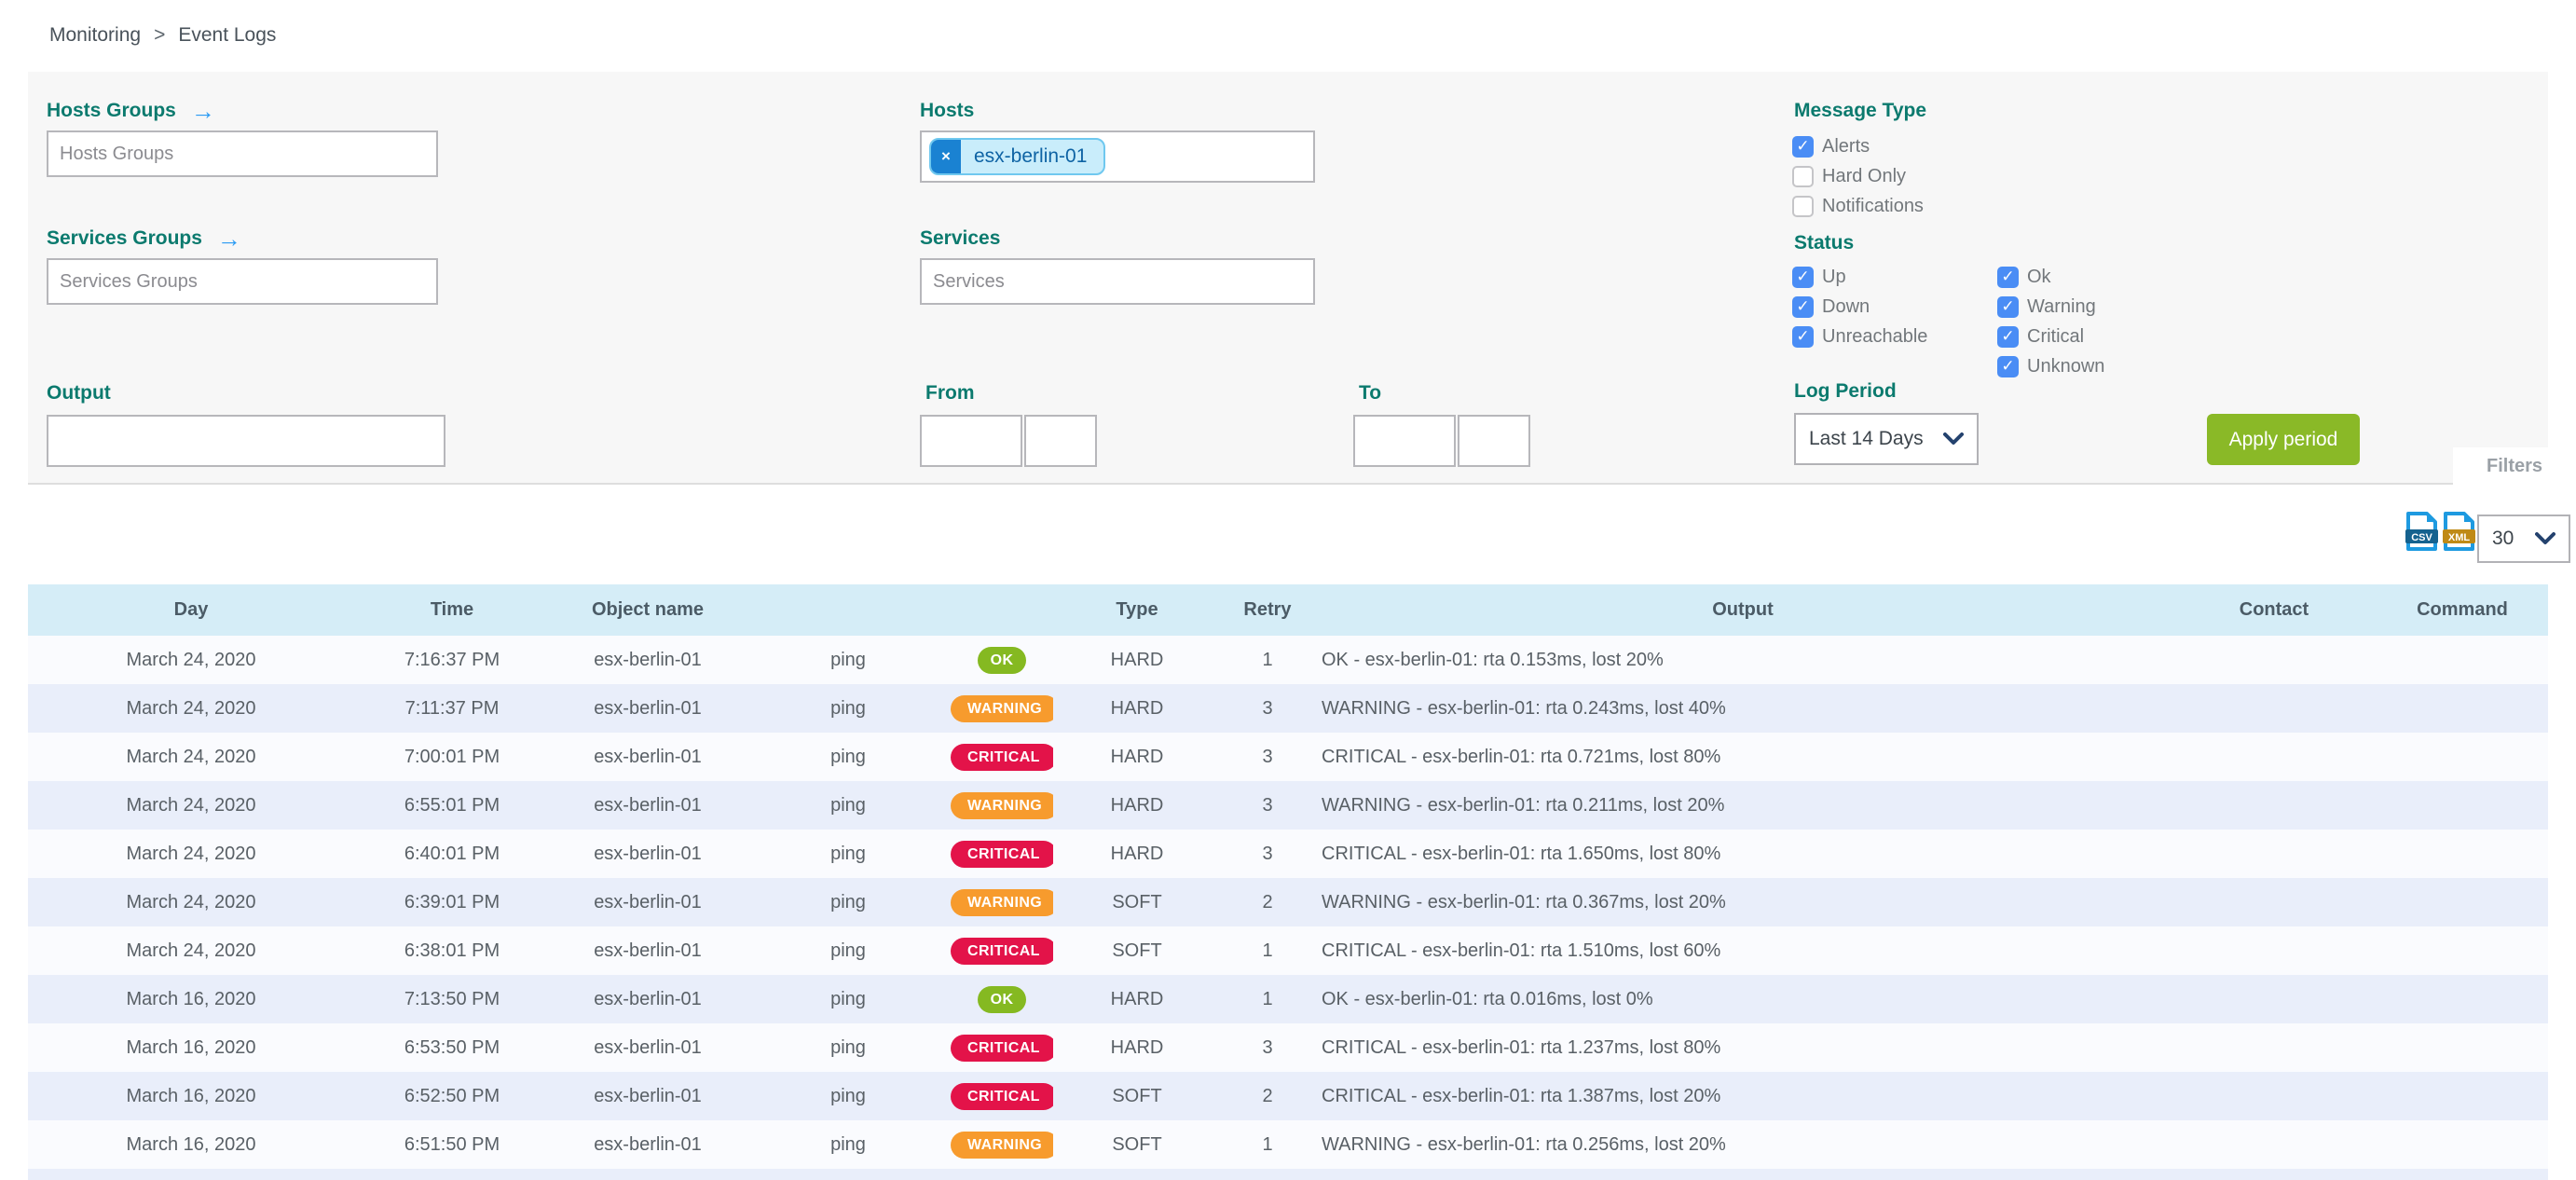  I want to click on csv-file-icon: CSV, so click(2422, 531).